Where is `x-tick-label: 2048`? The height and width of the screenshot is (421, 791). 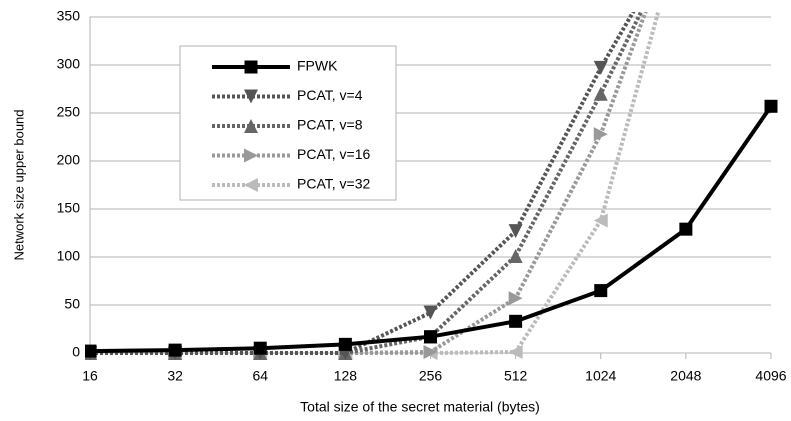
x-tick-label: 2048 is located at coordinates (685, 376).